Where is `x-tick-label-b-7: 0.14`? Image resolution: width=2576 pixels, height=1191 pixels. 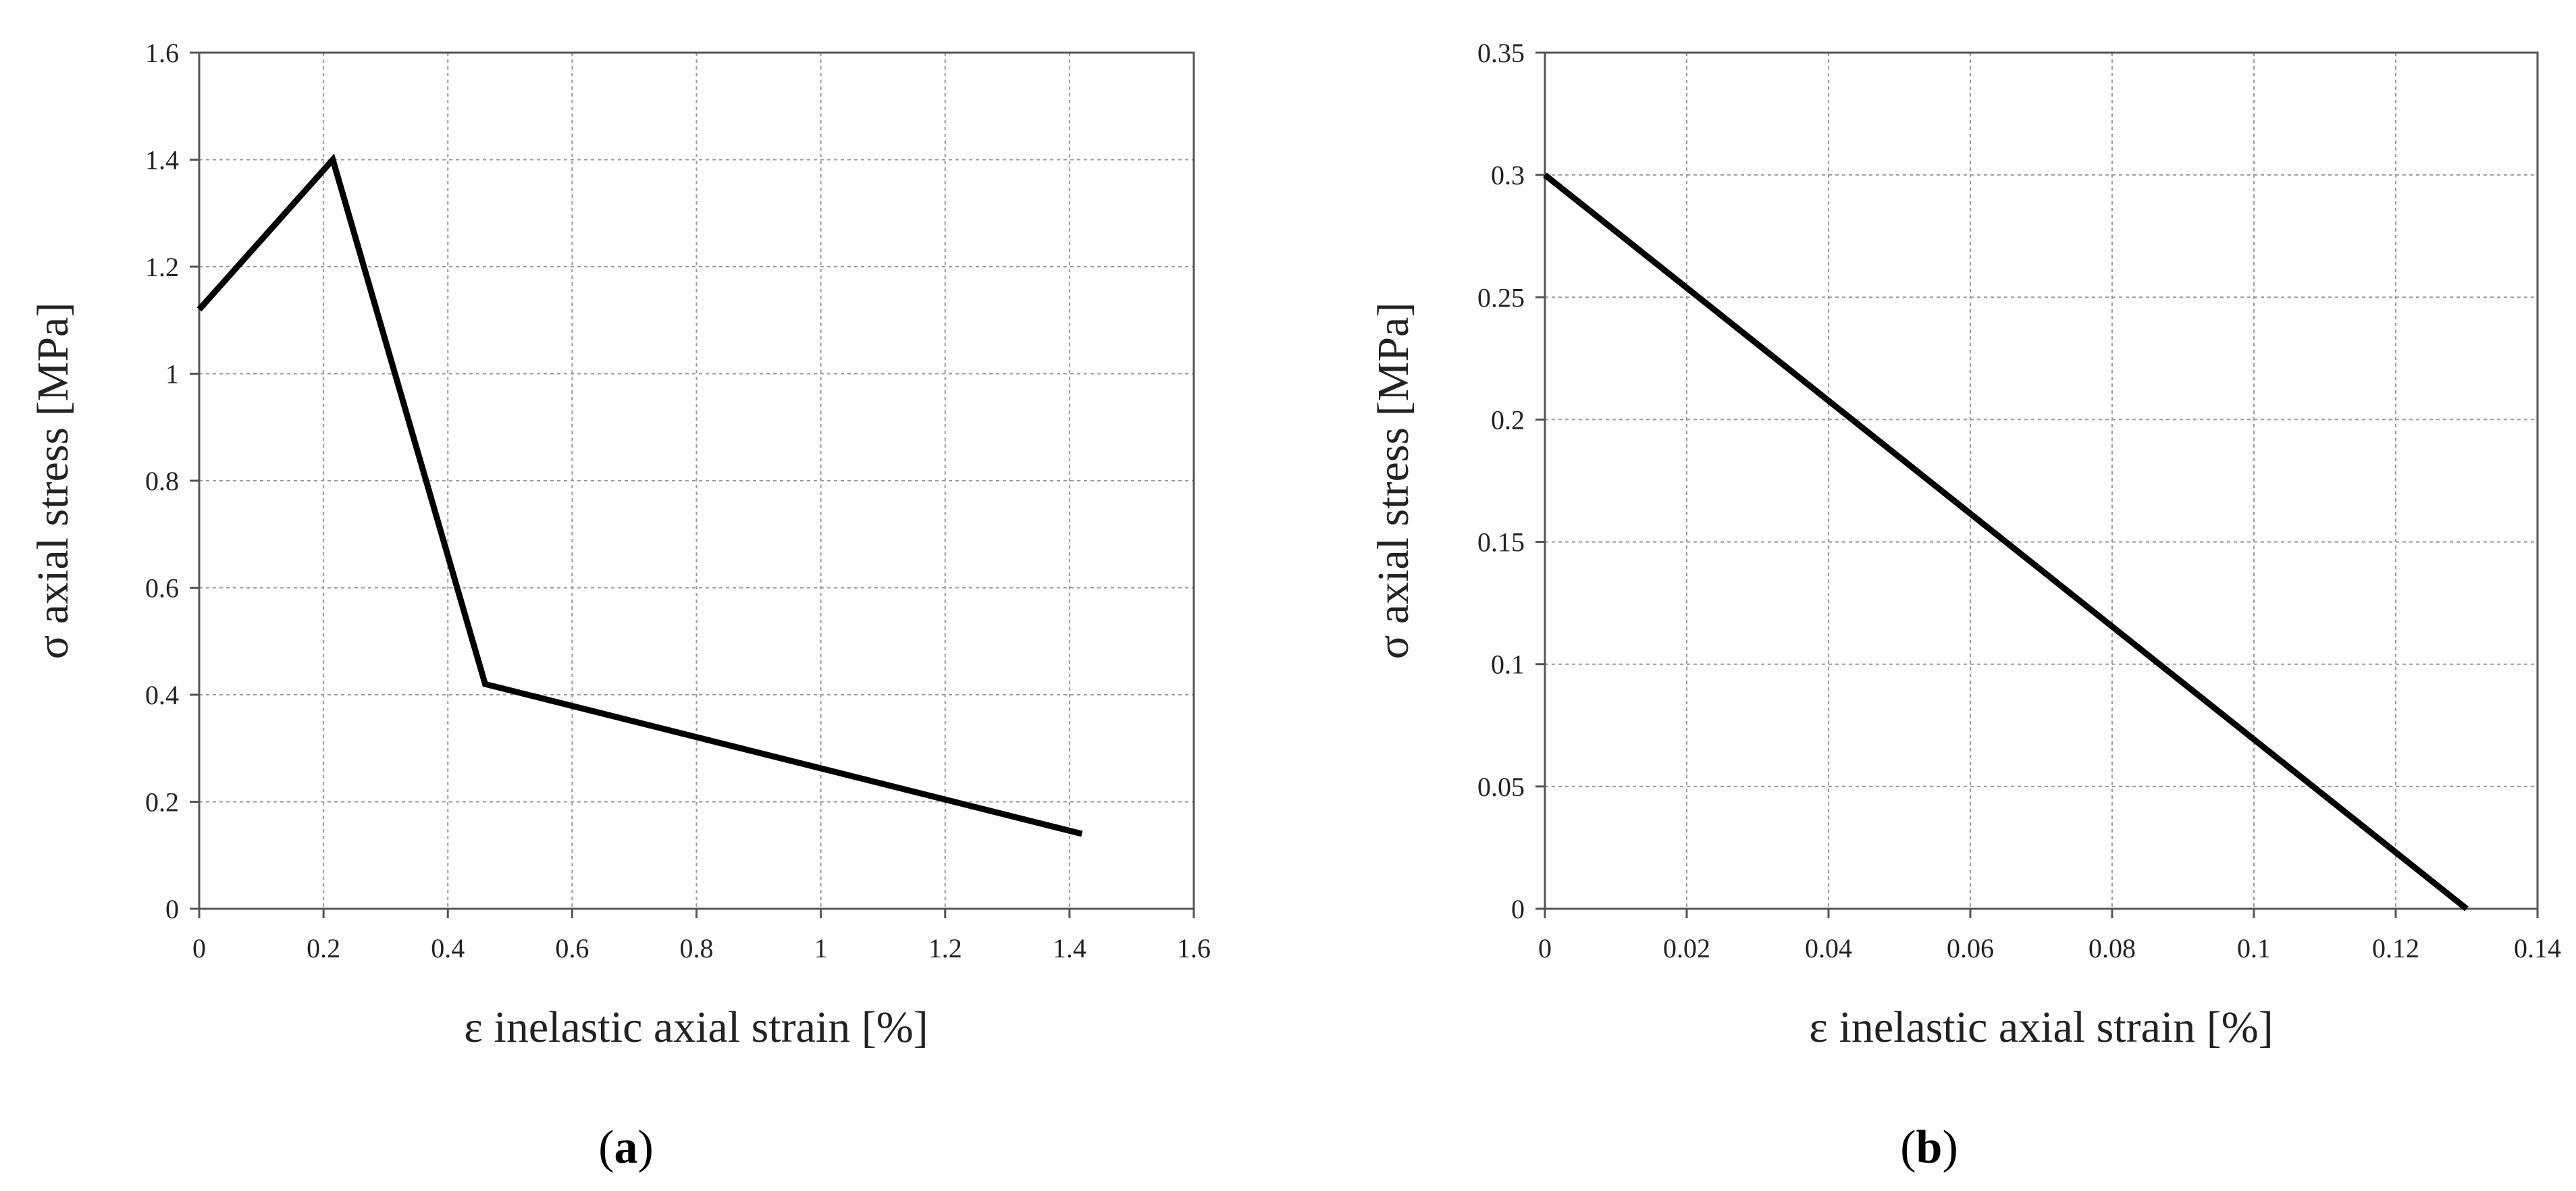
x-tick-label-b-7: 0.14 is located at coordinates (2537, 948).